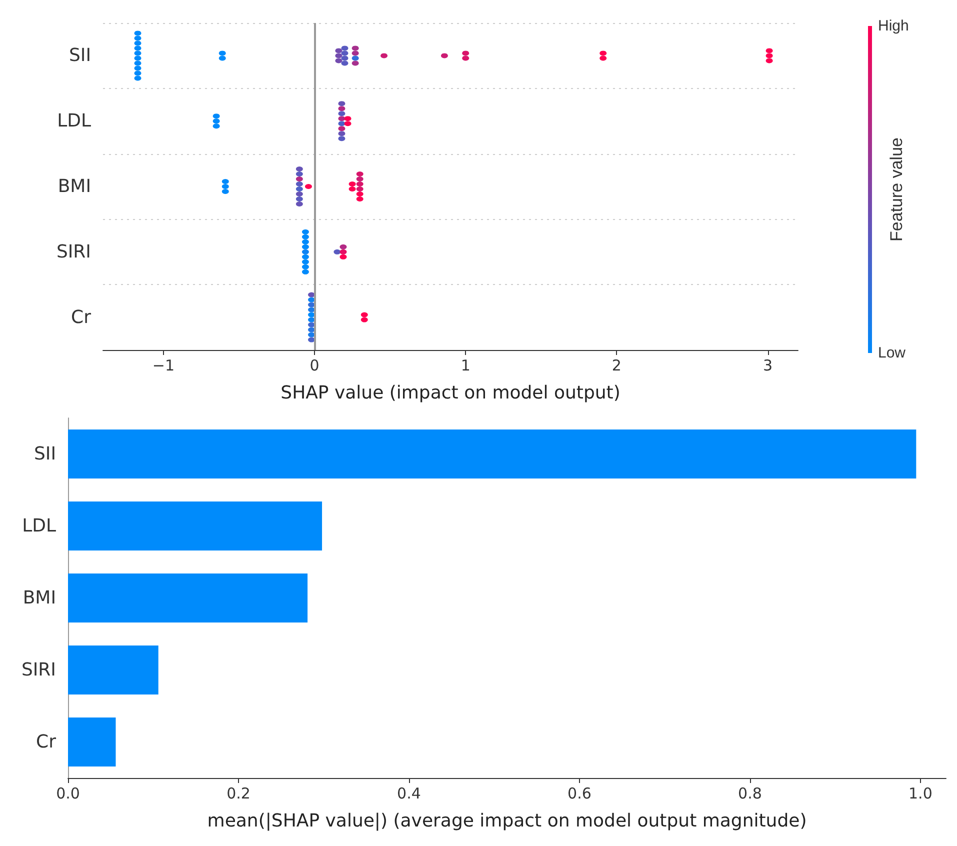  What do you see at coordinates (920, 793) in the screenshot?
I see `x-tick-label: 1.0` at bounding box center [920, 793].